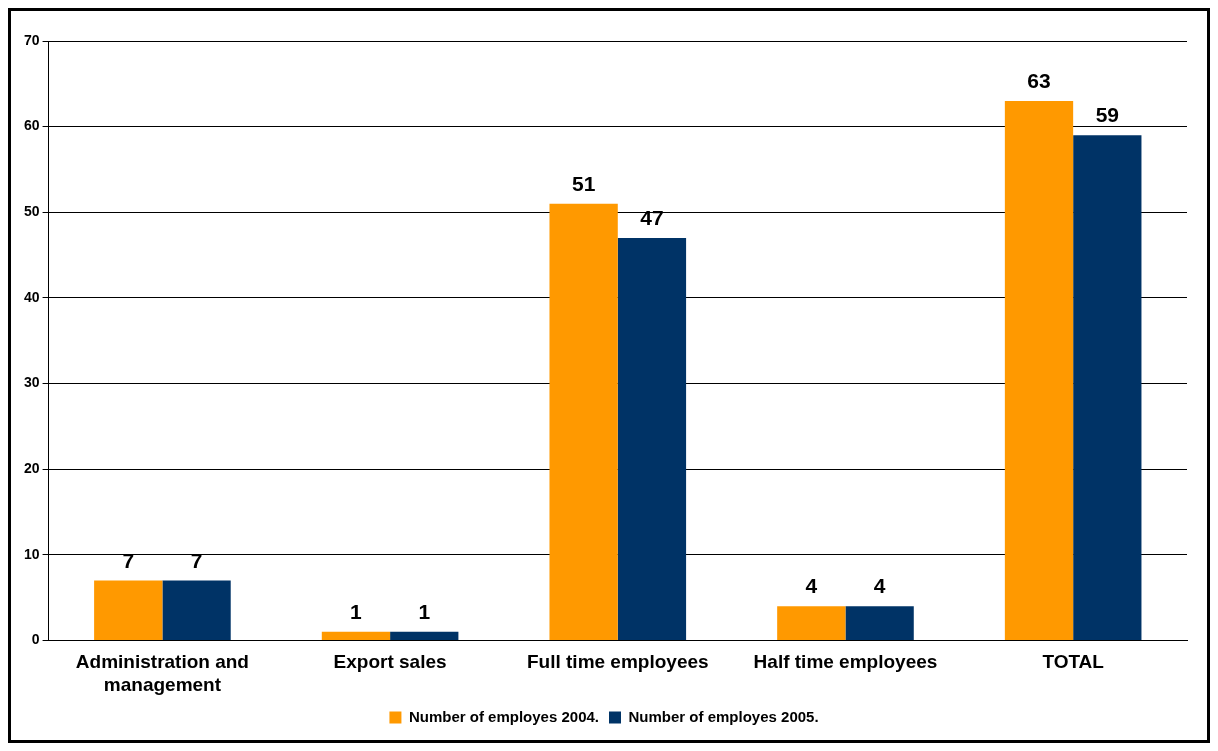  What do you see at coordinates (583, 183) in the screenshot?
I see `data-label: 51` at bounding box center [583, 183].